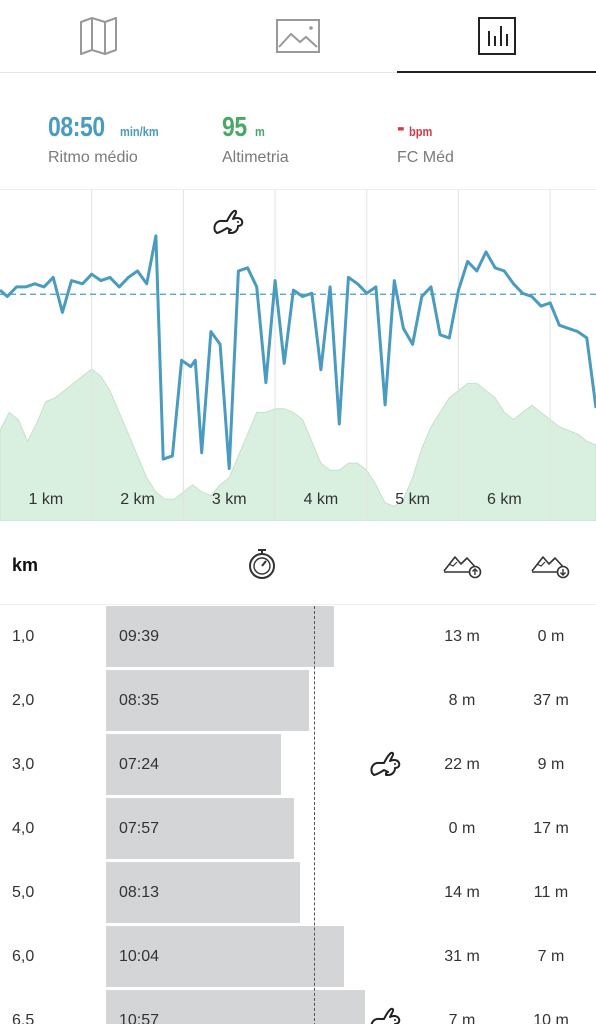  What do you see at coordinates (298, 563) in the screenshot?
I see `splits-header: km` at bounding box center [298, 563].